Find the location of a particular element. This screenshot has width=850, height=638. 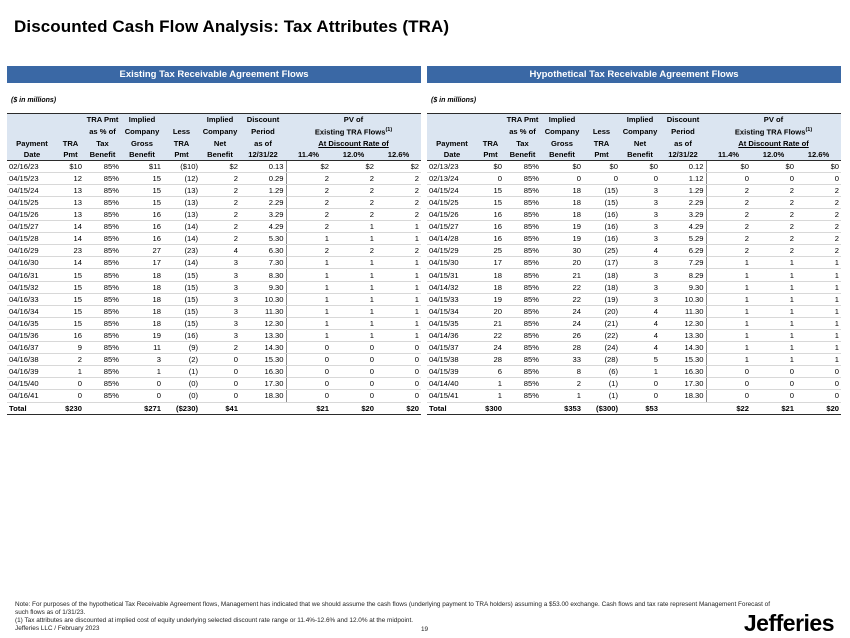

discount-period-cell: 4.29 is located at coordinates (263, 227).